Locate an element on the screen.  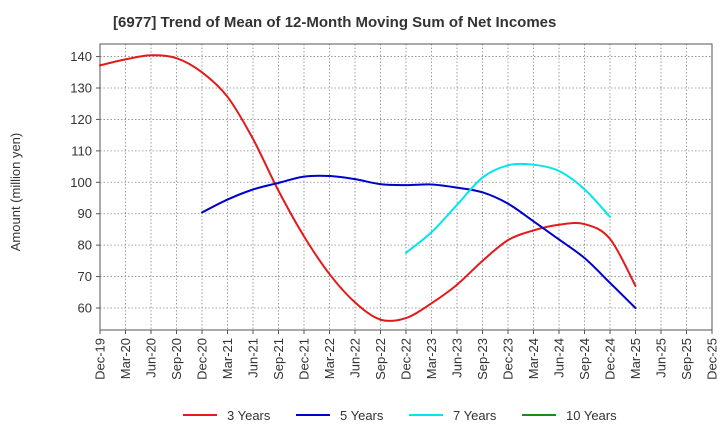
y-axis-label: Amount (million yen) is located at coordinates (15, 192).